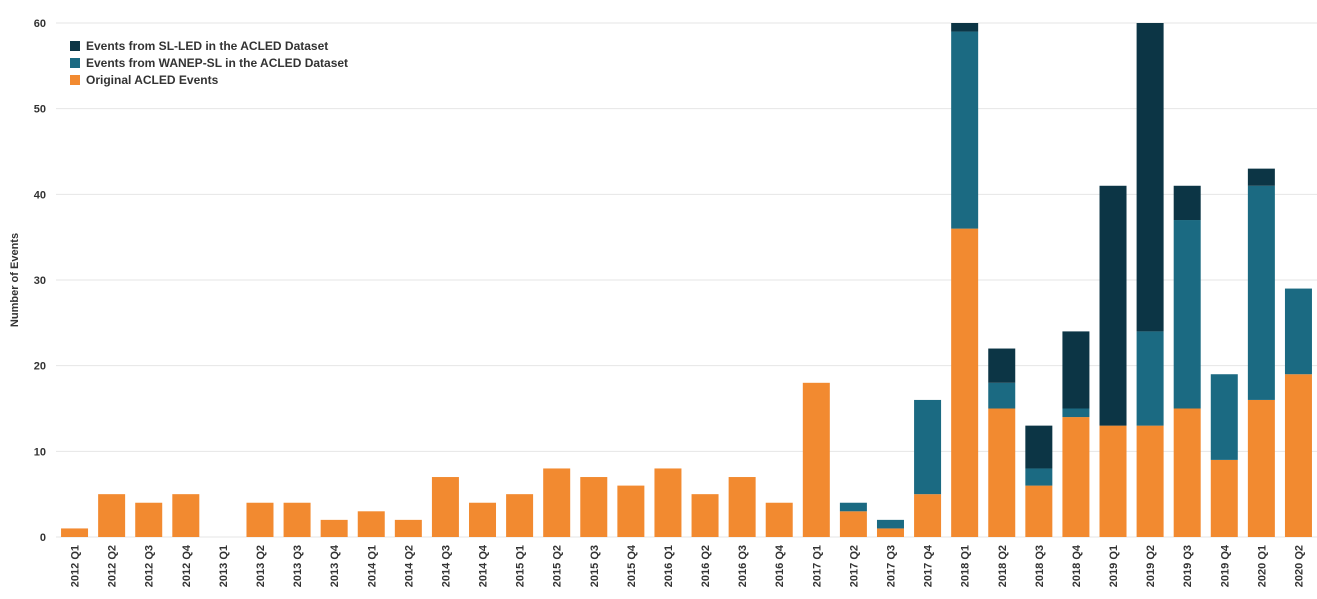 The width and height of the screenshot is (1317, 599). I want to click on y-axis-title: Number of Events, so click(15, 280).